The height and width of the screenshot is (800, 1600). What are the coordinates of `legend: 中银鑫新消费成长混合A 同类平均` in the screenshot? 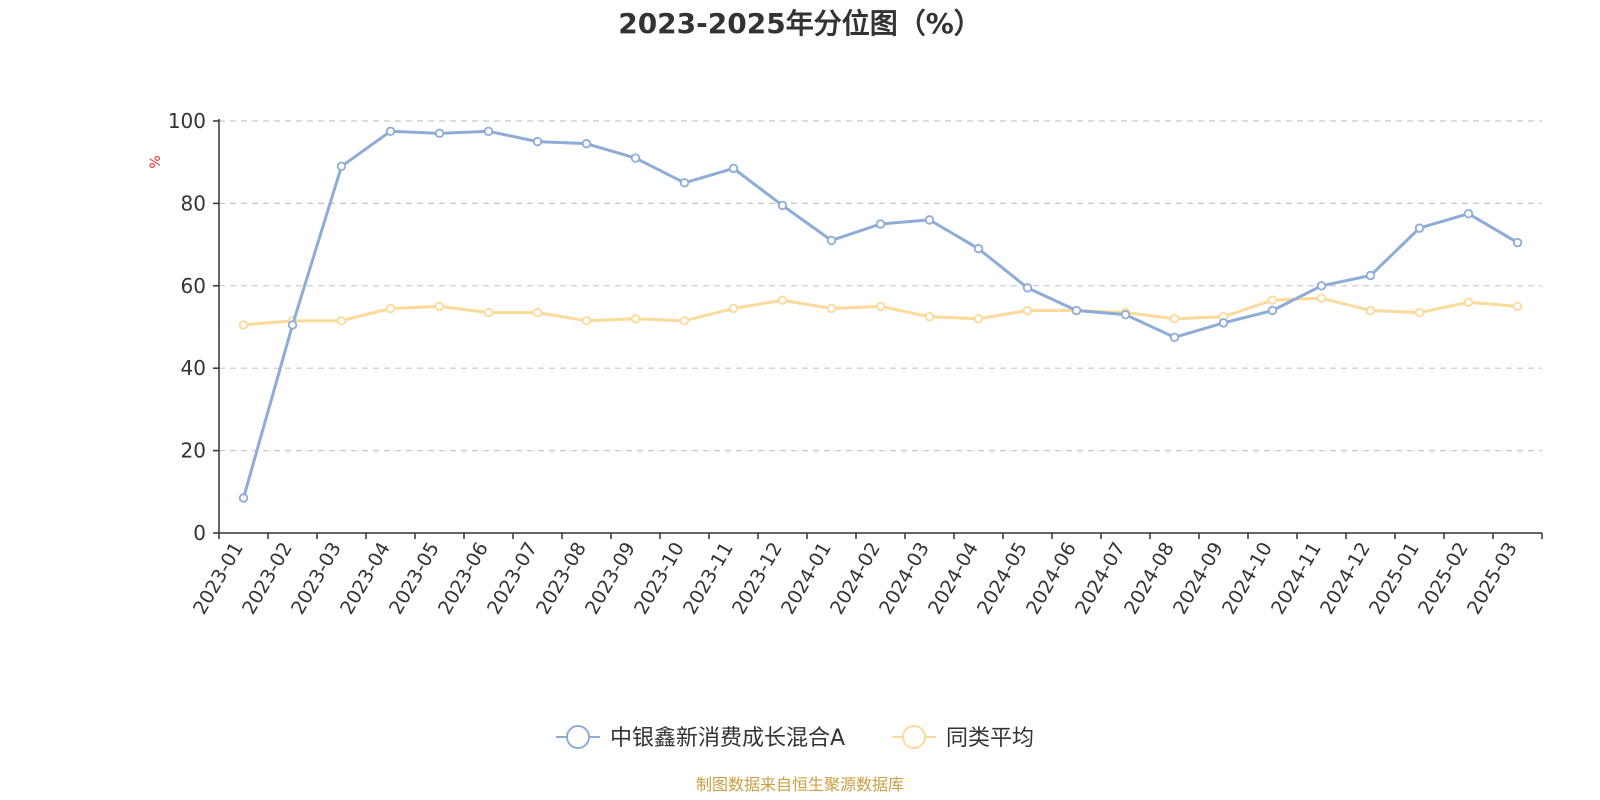 It's located at (795, 738).